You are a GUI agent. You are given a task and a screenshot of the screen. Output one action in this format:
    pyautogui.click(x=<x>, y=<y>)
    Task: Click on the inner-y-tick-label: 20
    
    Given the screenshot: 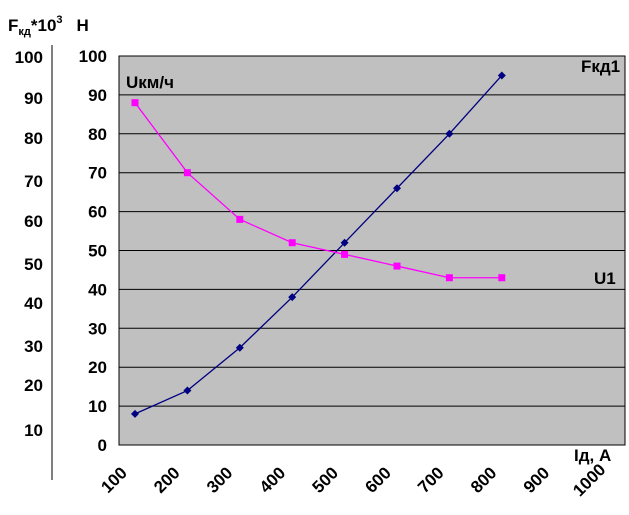 What is the action you would take?
    pyautogui.click(x=97, y=367)
    